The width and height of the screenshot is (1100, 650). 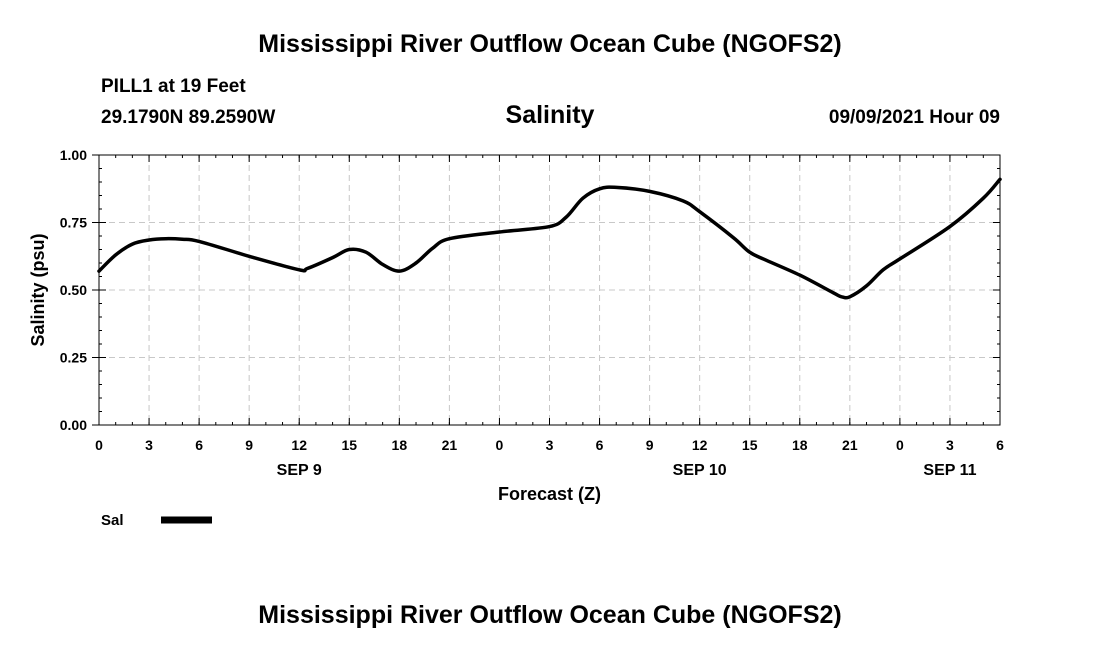 What do you see at coordinates (299, 470) in the screenshot?
I see `date-label: SEP 9` at bounding box center [299, 470].